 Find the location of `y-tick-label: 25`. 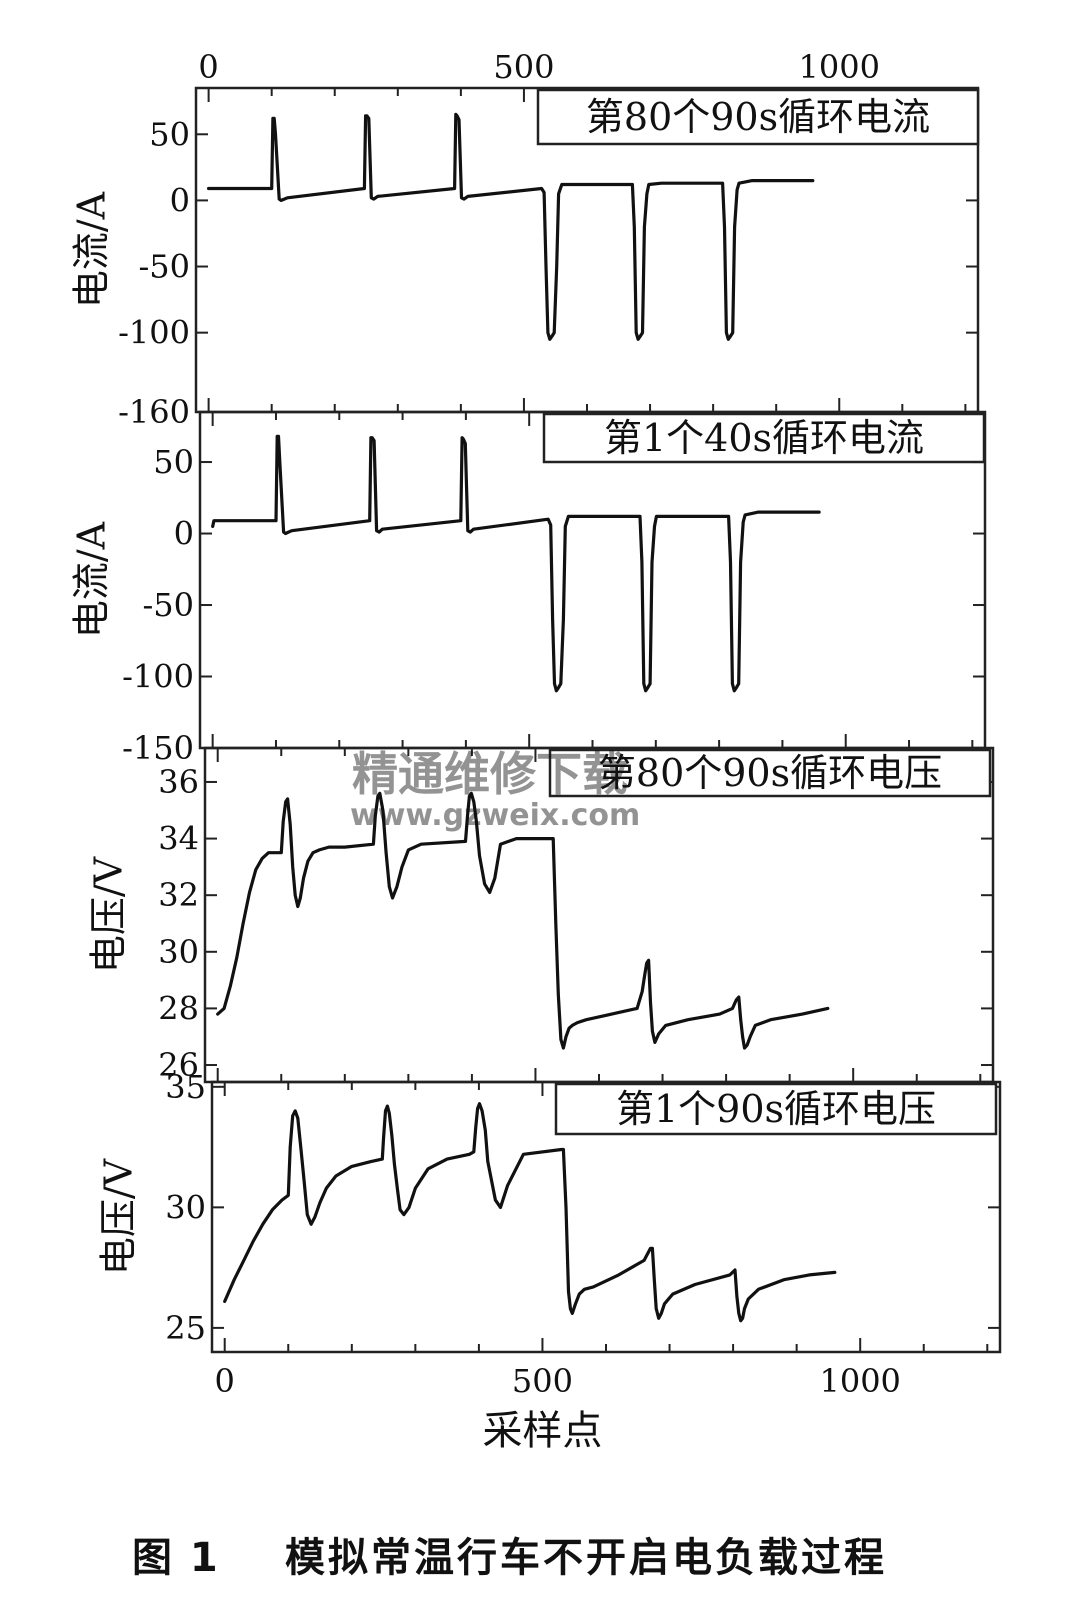

y-tick-label: 25 is located at coordinates (185, 1328).